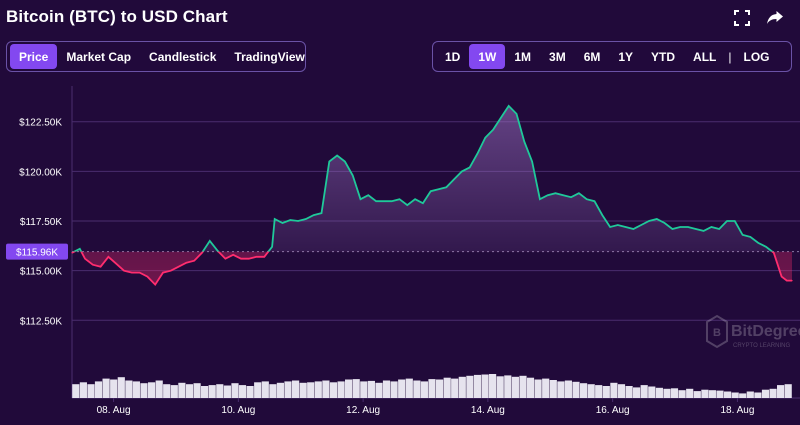 This screenshot has width=800, height=425. Describe the element at coordinates (705, 56) in the screenshot. I see `range-tab-all: ALL` at that location.